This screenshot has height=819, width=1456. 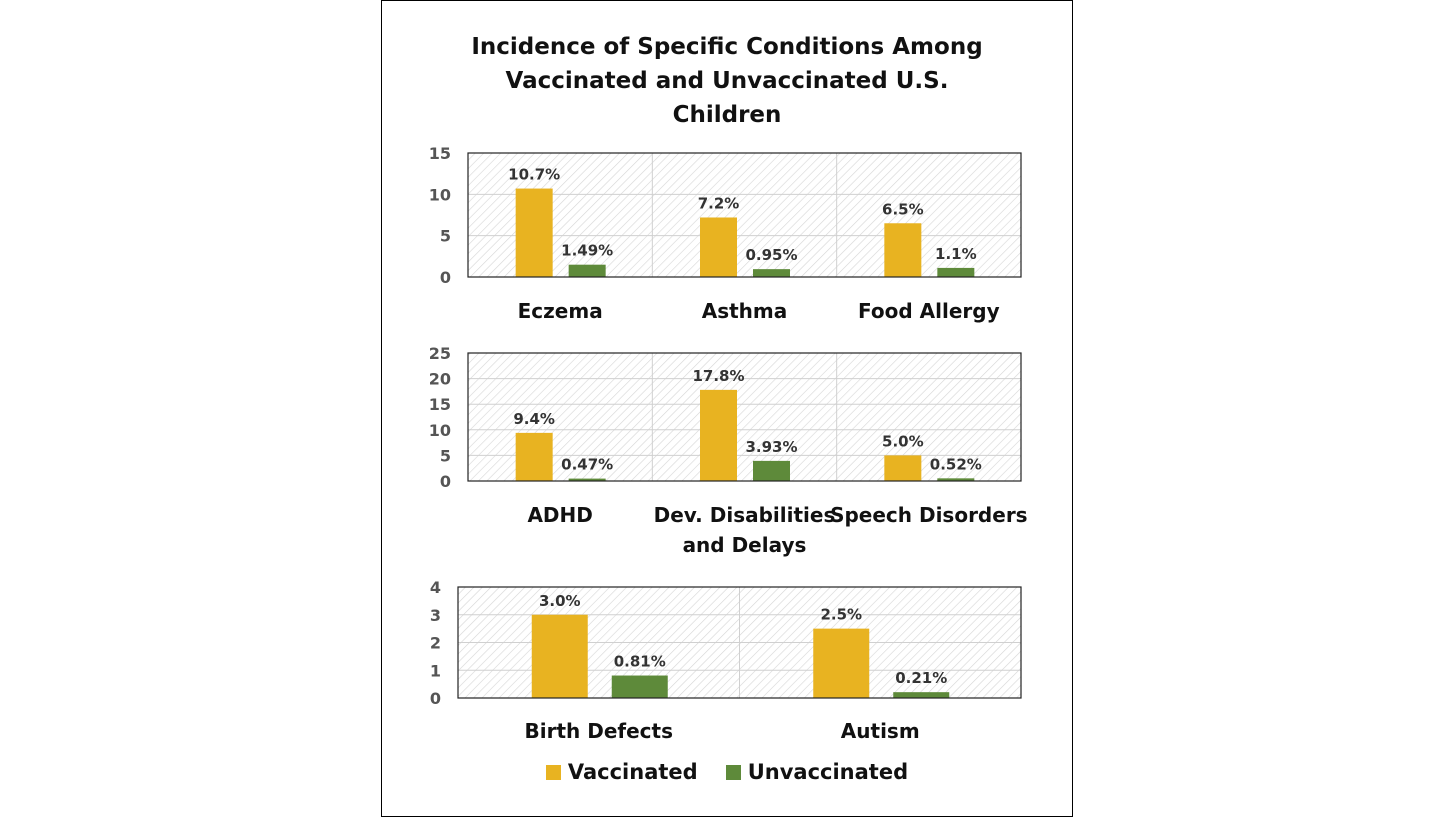 I want to click on bar-unvaccinated-eczema, so click(x=587, y=270).